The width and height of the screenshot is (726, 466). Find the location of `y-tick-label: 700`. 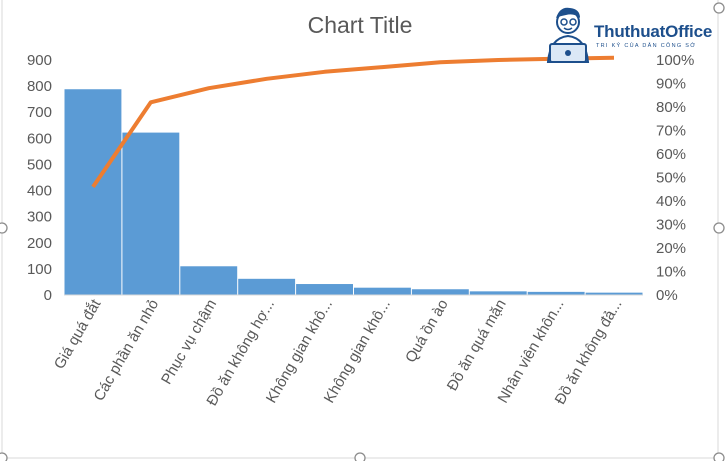

y-tick-label: 700 is located at coordinates (39, 112).